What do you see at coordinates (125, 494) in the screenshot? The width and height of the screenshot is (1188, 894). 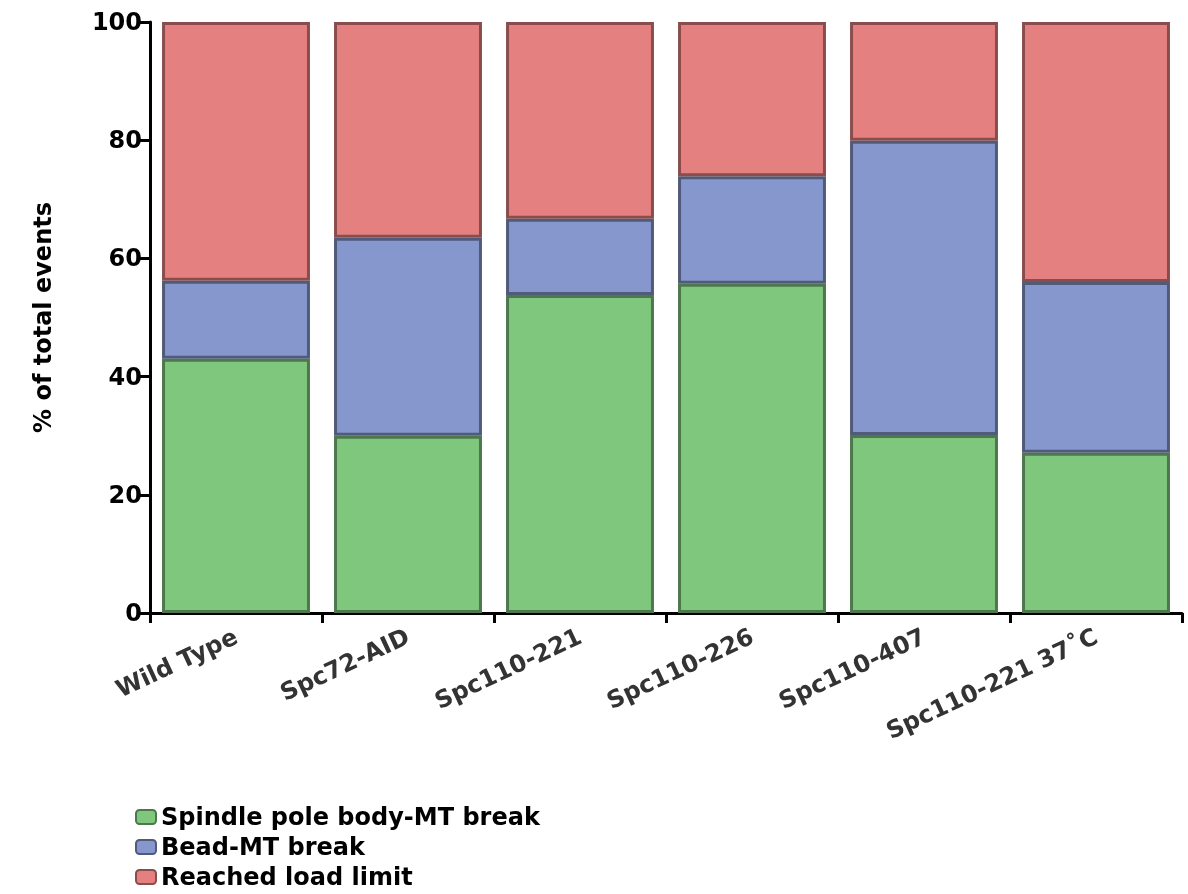 I see `y-tick-label: 20` at bounding box center [125, 494].